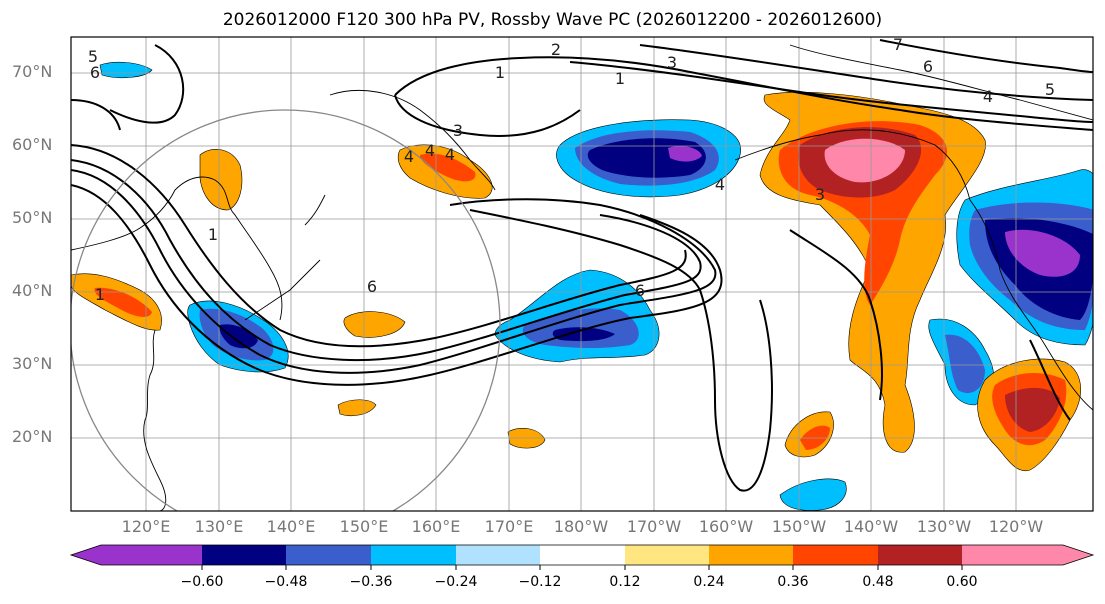 This screenshot has width=1105, height=604. What do you see at coordinates (177, 343) in the screenshot?
I see `coastline-asia` at bounding box center [177, 343].